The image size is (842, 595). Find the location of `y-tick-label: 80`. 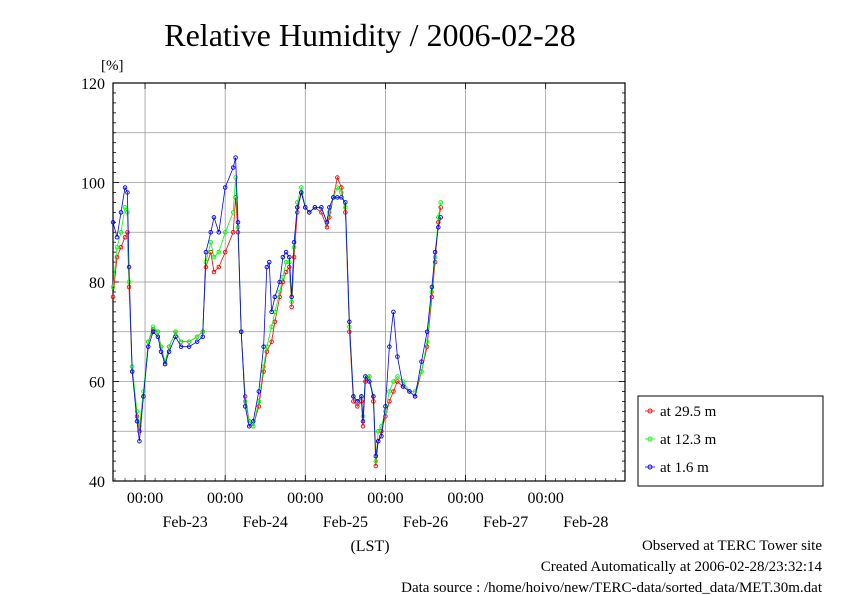

y-tick-label: 80 is located at coordinates (97, 283).